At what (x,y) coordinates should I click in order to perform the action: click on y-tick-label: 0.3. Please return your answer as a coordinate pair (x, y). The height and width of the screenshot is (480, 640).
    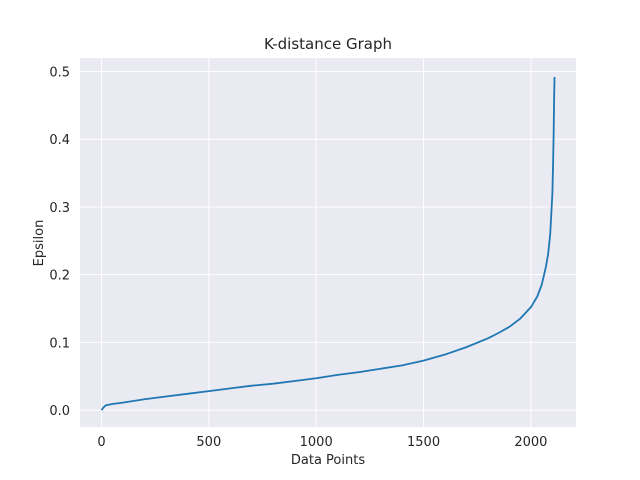
    Looking at the image, I should click on (59, 208).